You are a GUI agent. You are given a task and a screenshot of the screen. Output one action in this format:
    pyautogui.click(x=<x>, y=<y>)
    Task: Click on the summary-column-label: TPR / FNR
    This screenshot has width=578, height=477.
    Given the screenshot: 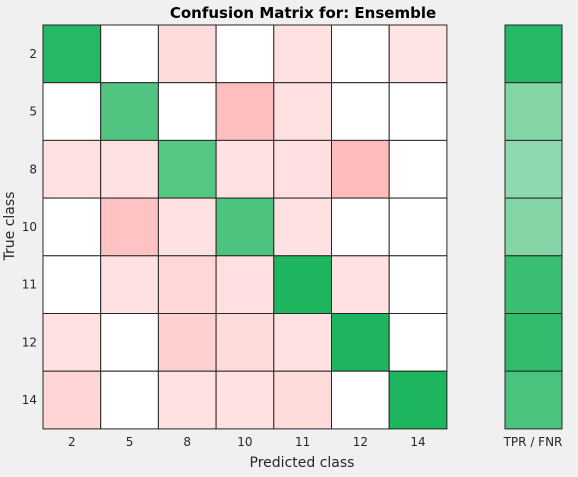 What is the action you would take?
    pyautogui.click(x=533, y=442)
    